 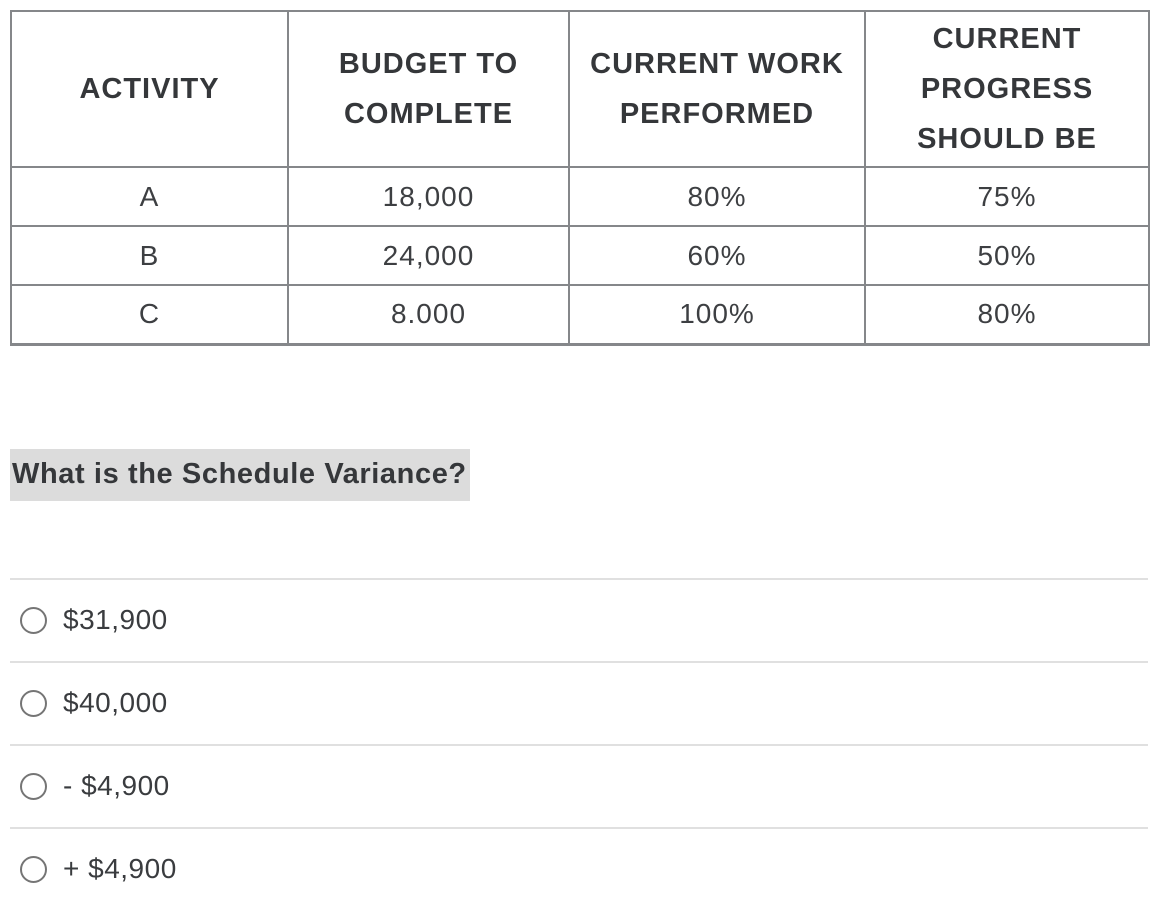 What do you see at coordinates (579, 702) in the screenshot?
I see `answer-option-2: $40,000` at bounding box center [579, 702].